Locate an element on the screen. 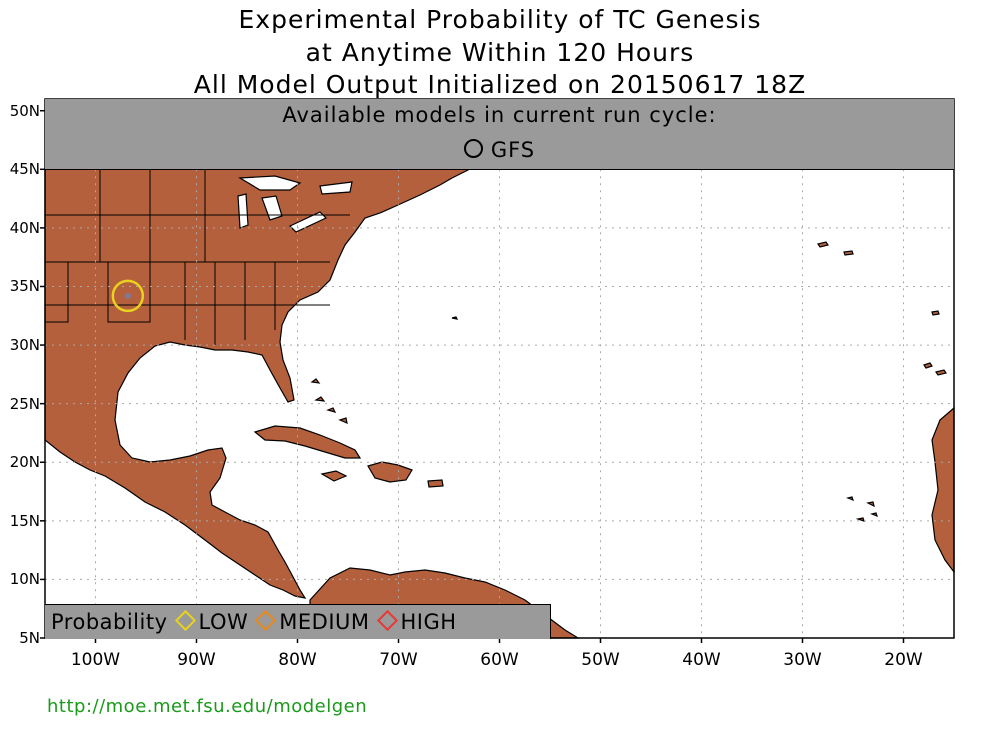 This screenshot has height=750, width=1000. legend-label: Probability is located at coordinates (109, 622).